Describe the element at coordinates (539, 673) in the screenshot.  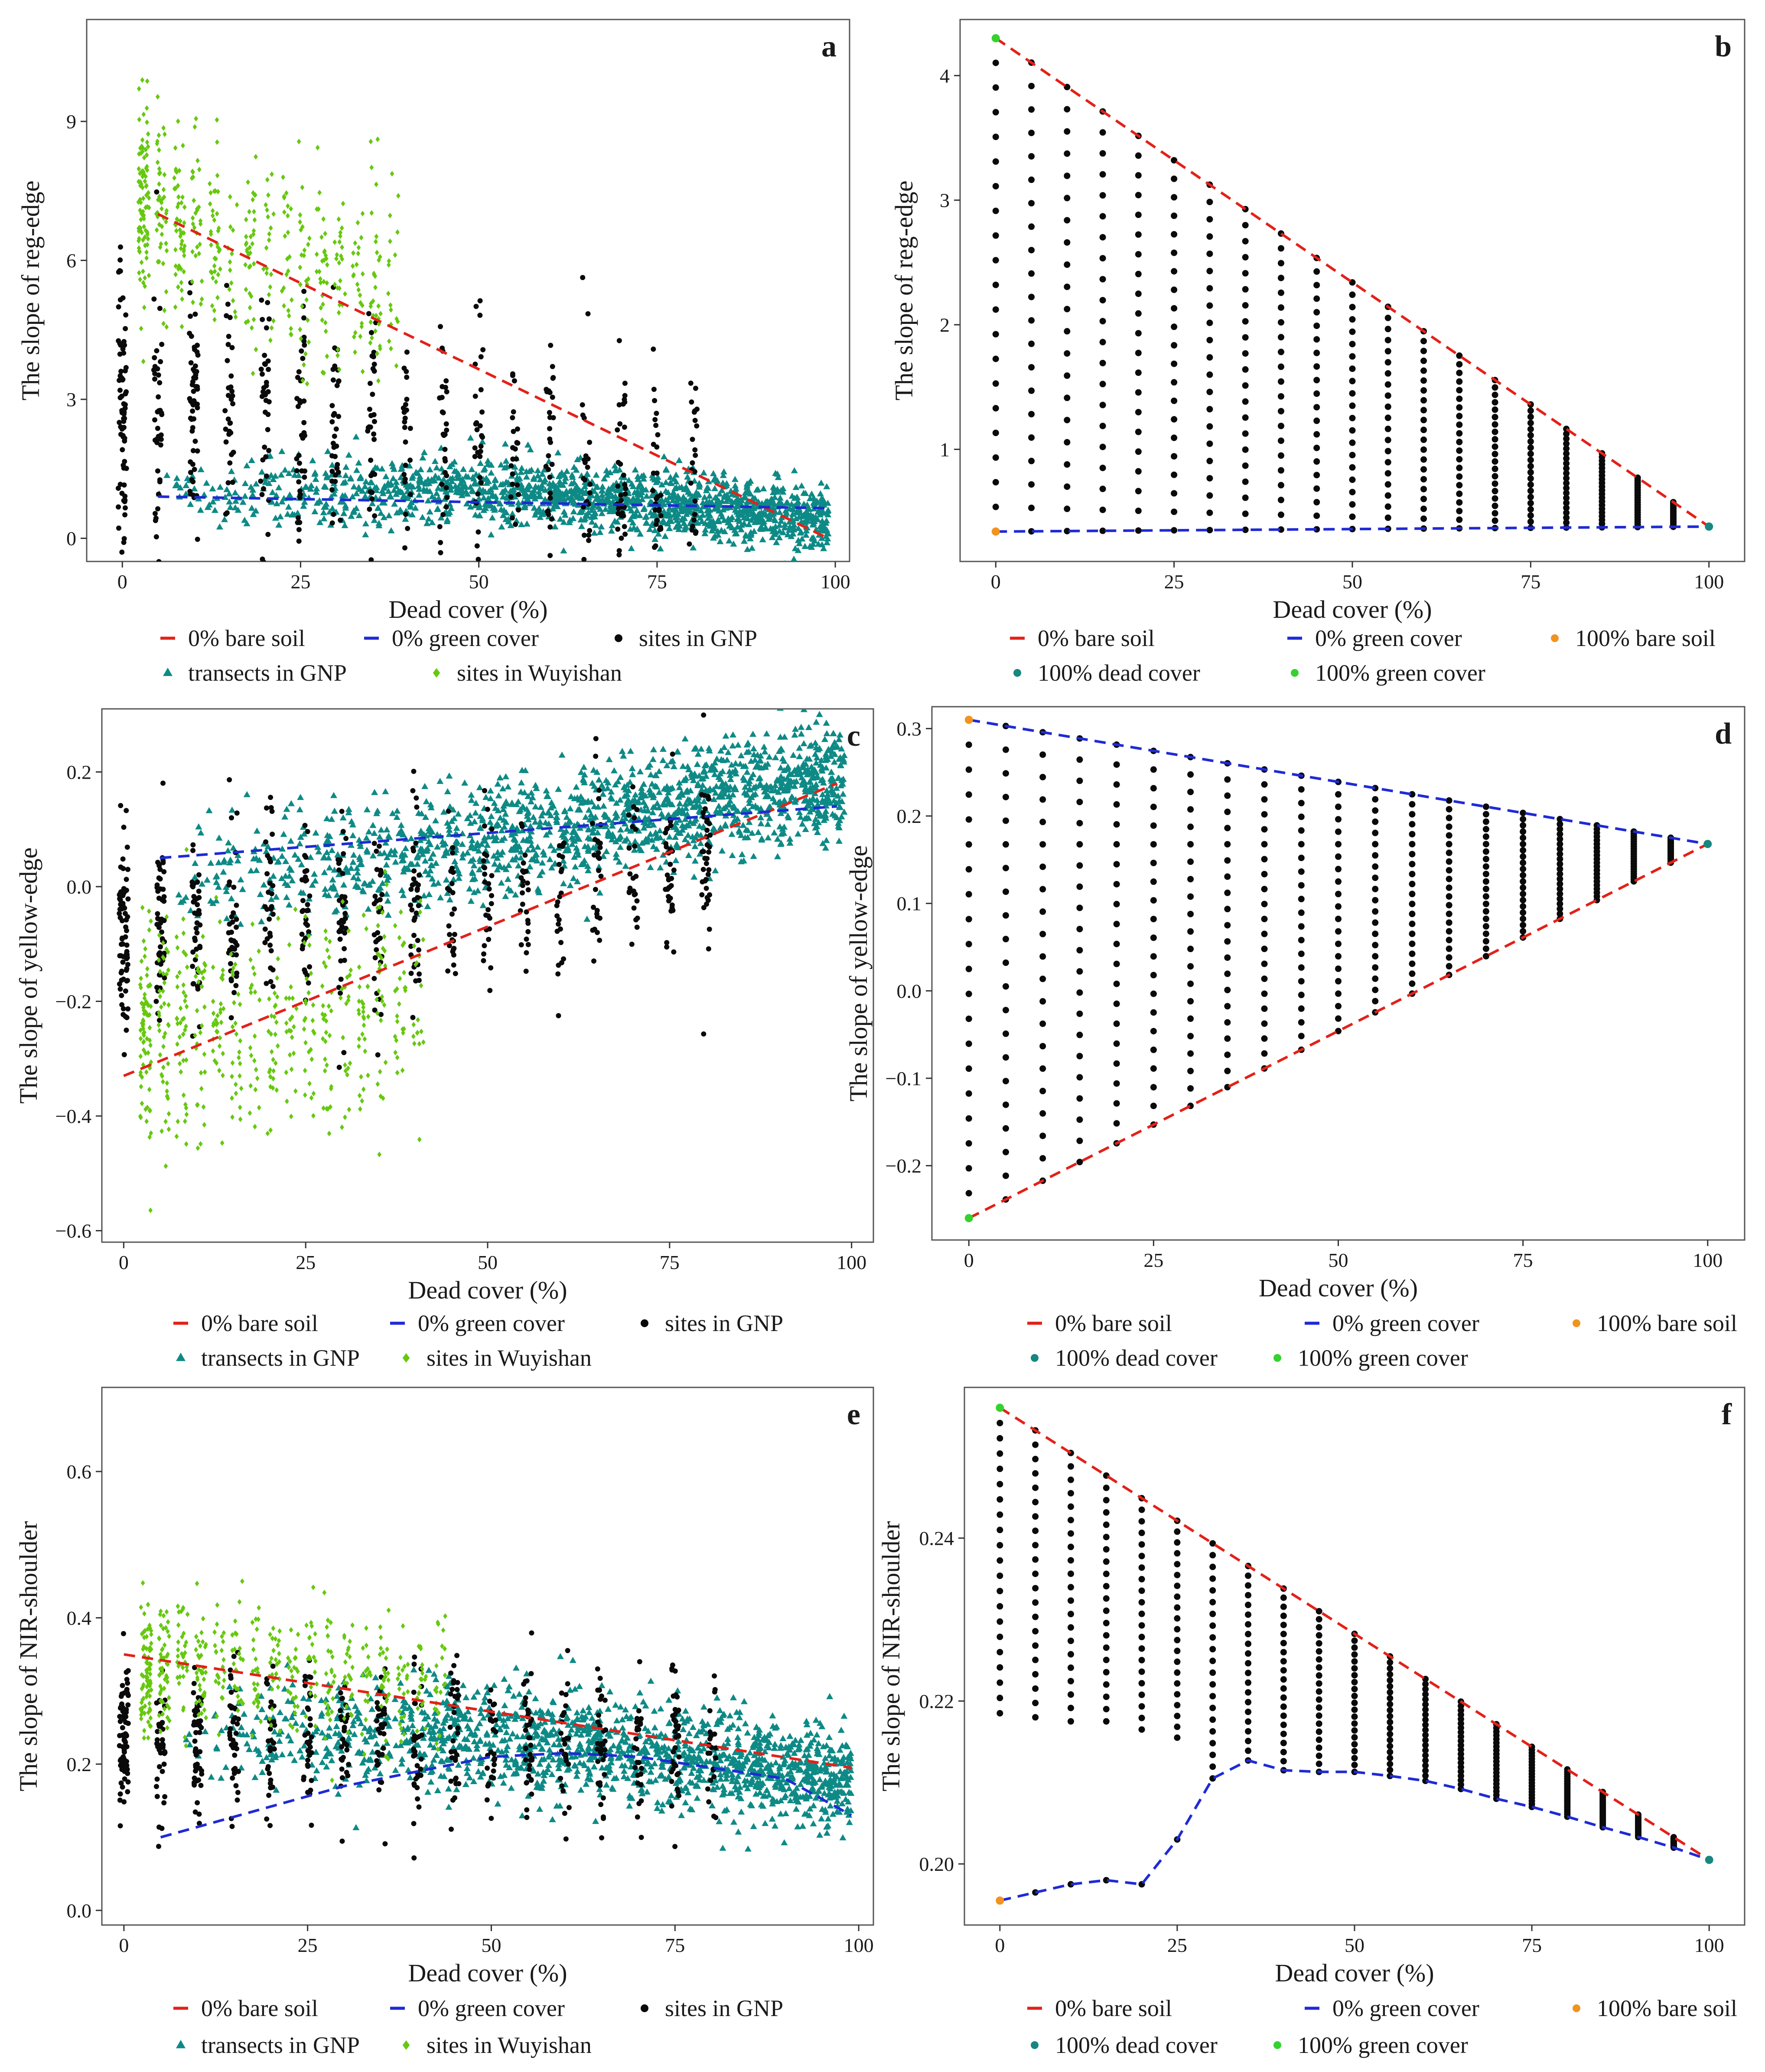
I see `legend-label: sites in Wuyishan` at that location.